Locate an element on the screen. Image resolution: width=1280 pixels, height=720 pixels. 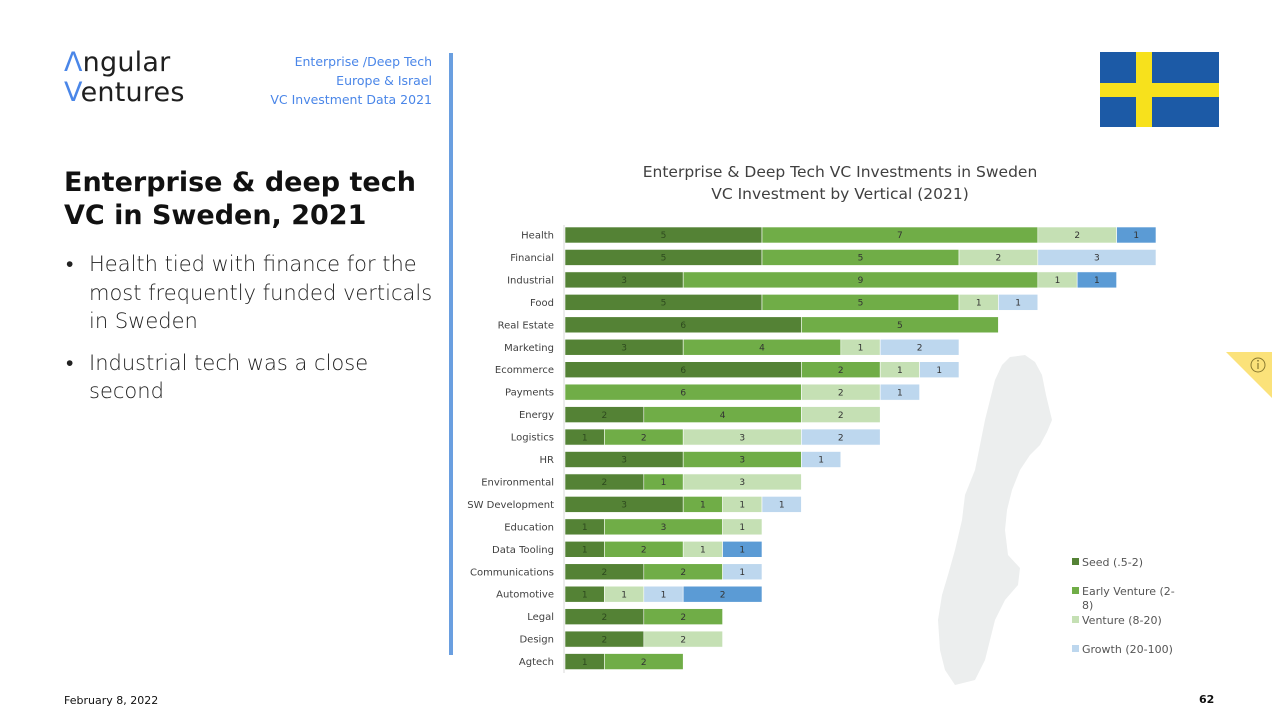
category-label: Real Estate is located at coordinates (526, 325).